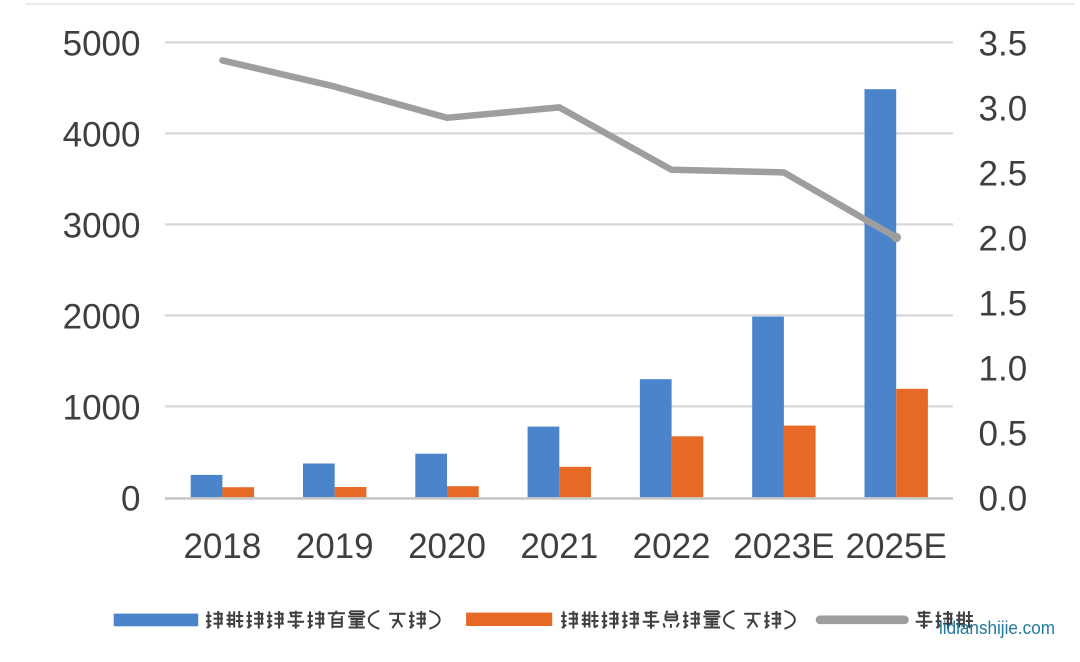 The width and height of the screenshot is (1080, 662). Describe the element at coordinates (102, 226) in the screenshot. I see `svg-text: 3000` at that location.